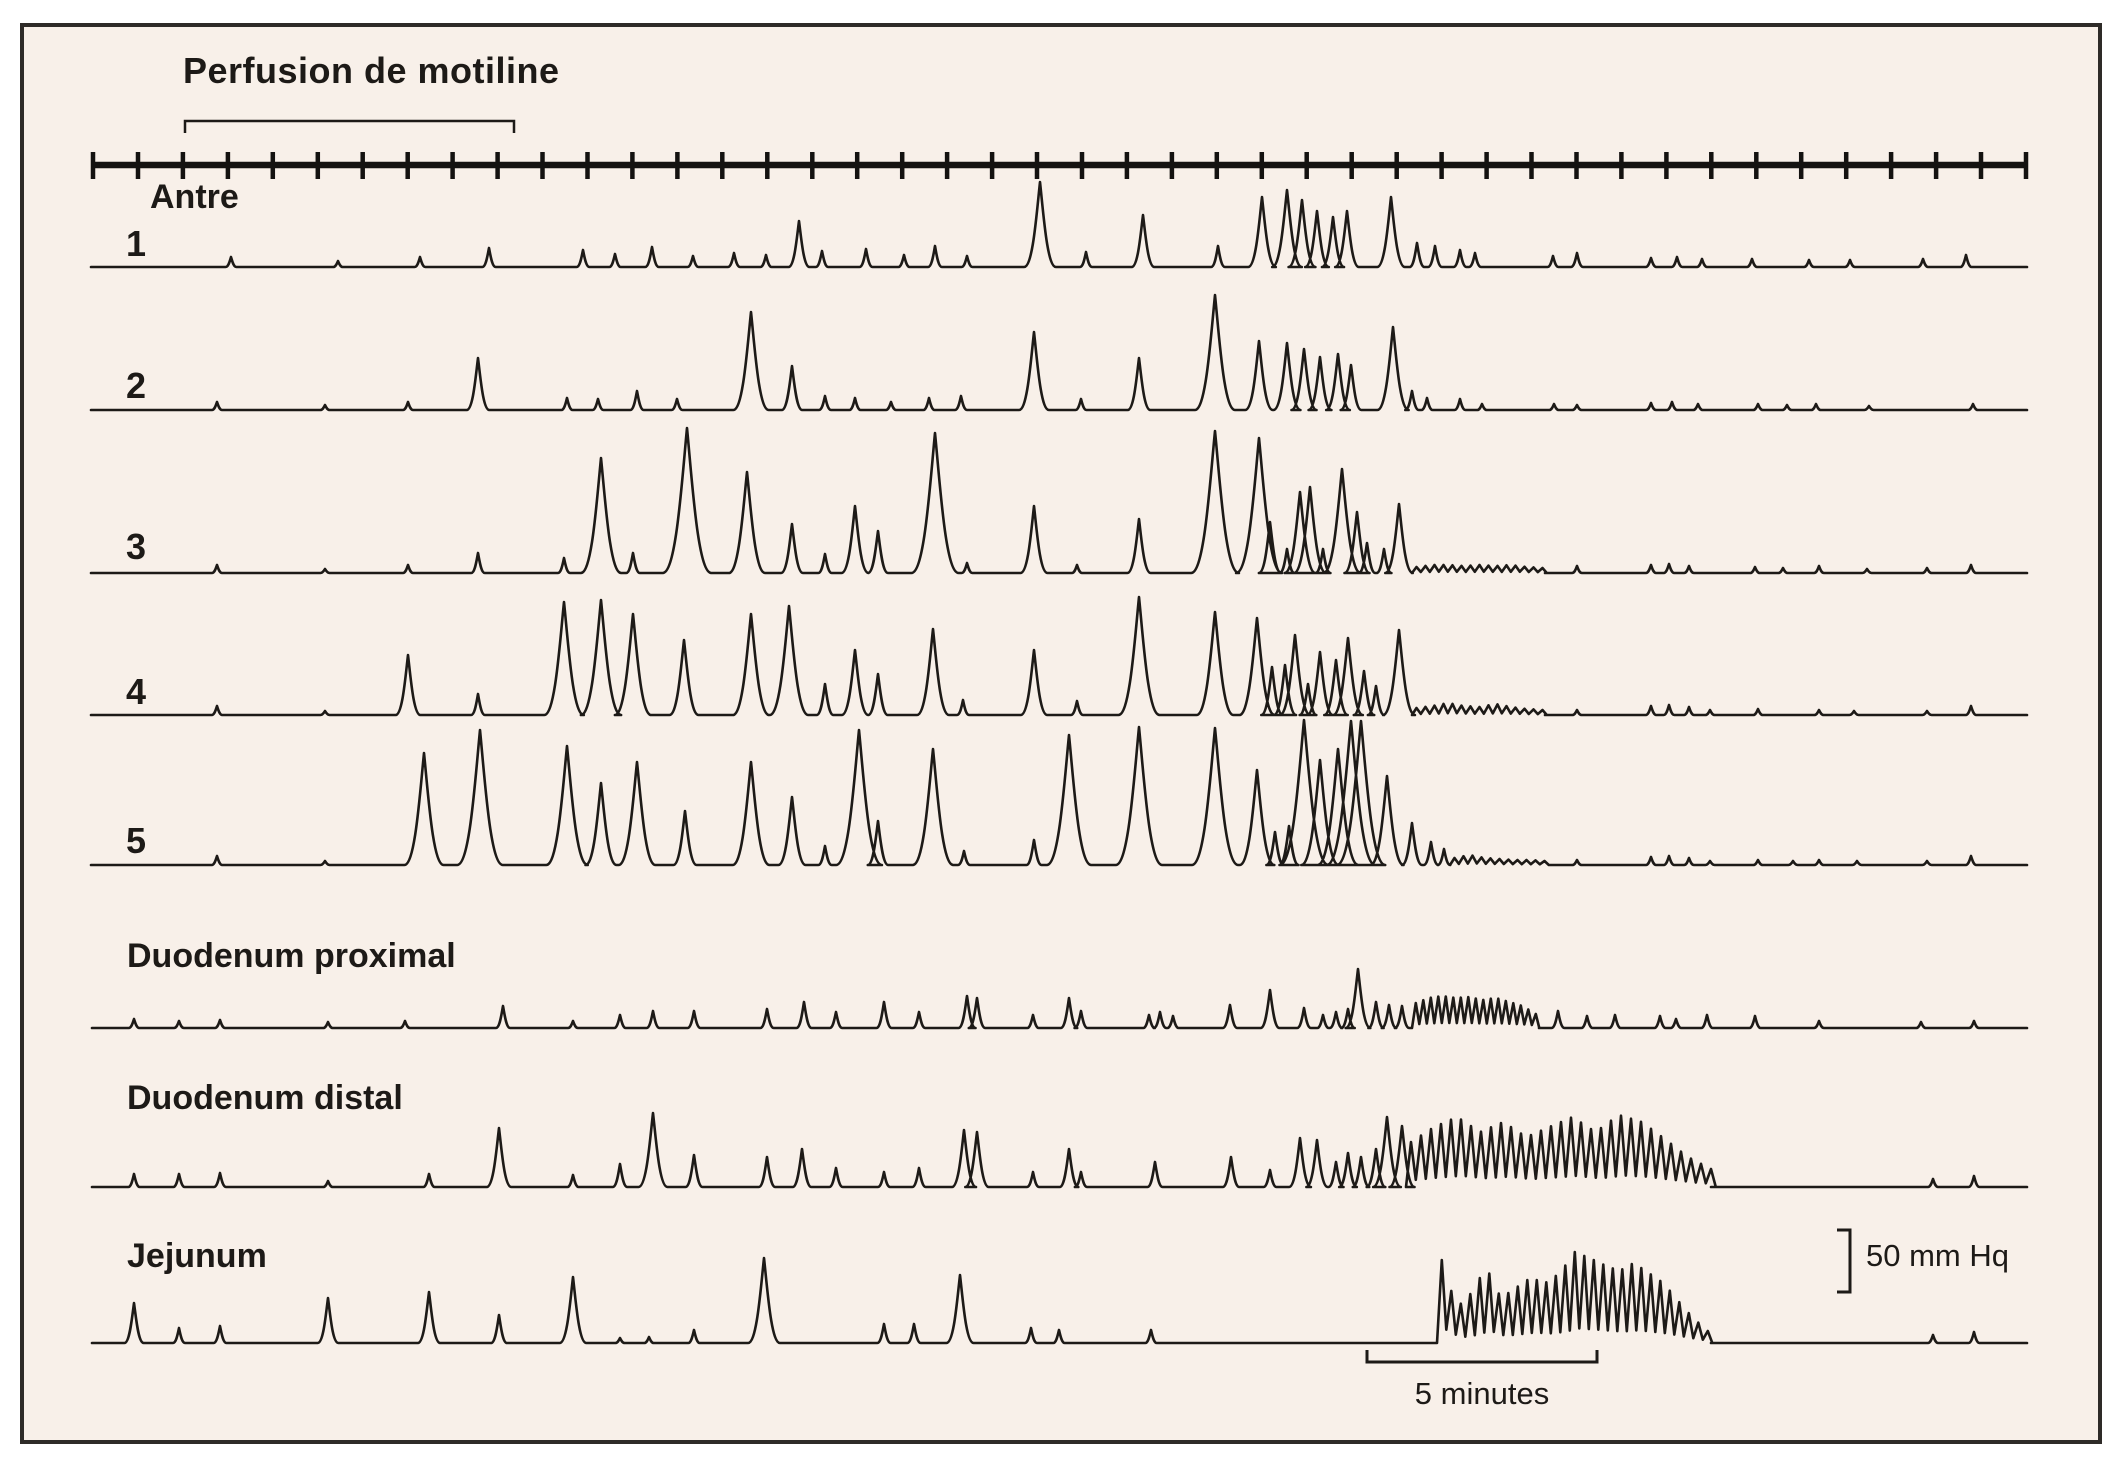 The height and width of the screenshot is (1468, 2123). What do you see at coordinates (136, 385) in the screenshot?
I see `trace-label-antre-2: 2` at bounding box center [136, 385].